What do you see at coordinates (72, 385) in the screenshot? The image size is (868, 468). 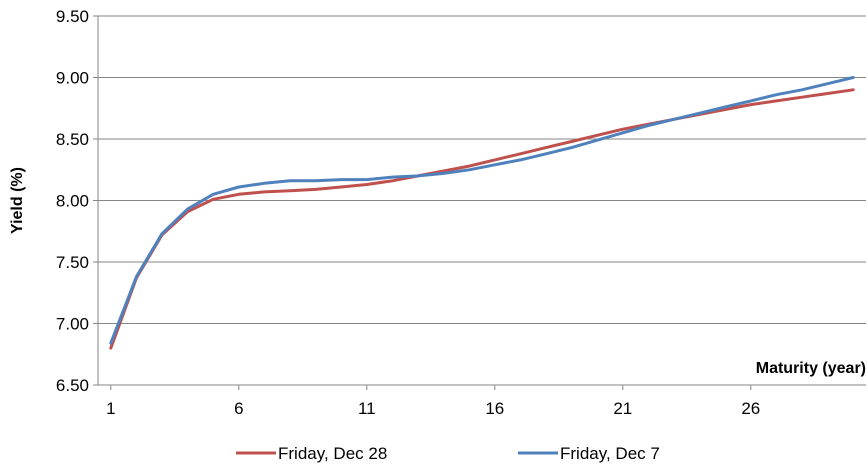 I see `y-tick-label: 6.50` at bounding box center [72, 385].